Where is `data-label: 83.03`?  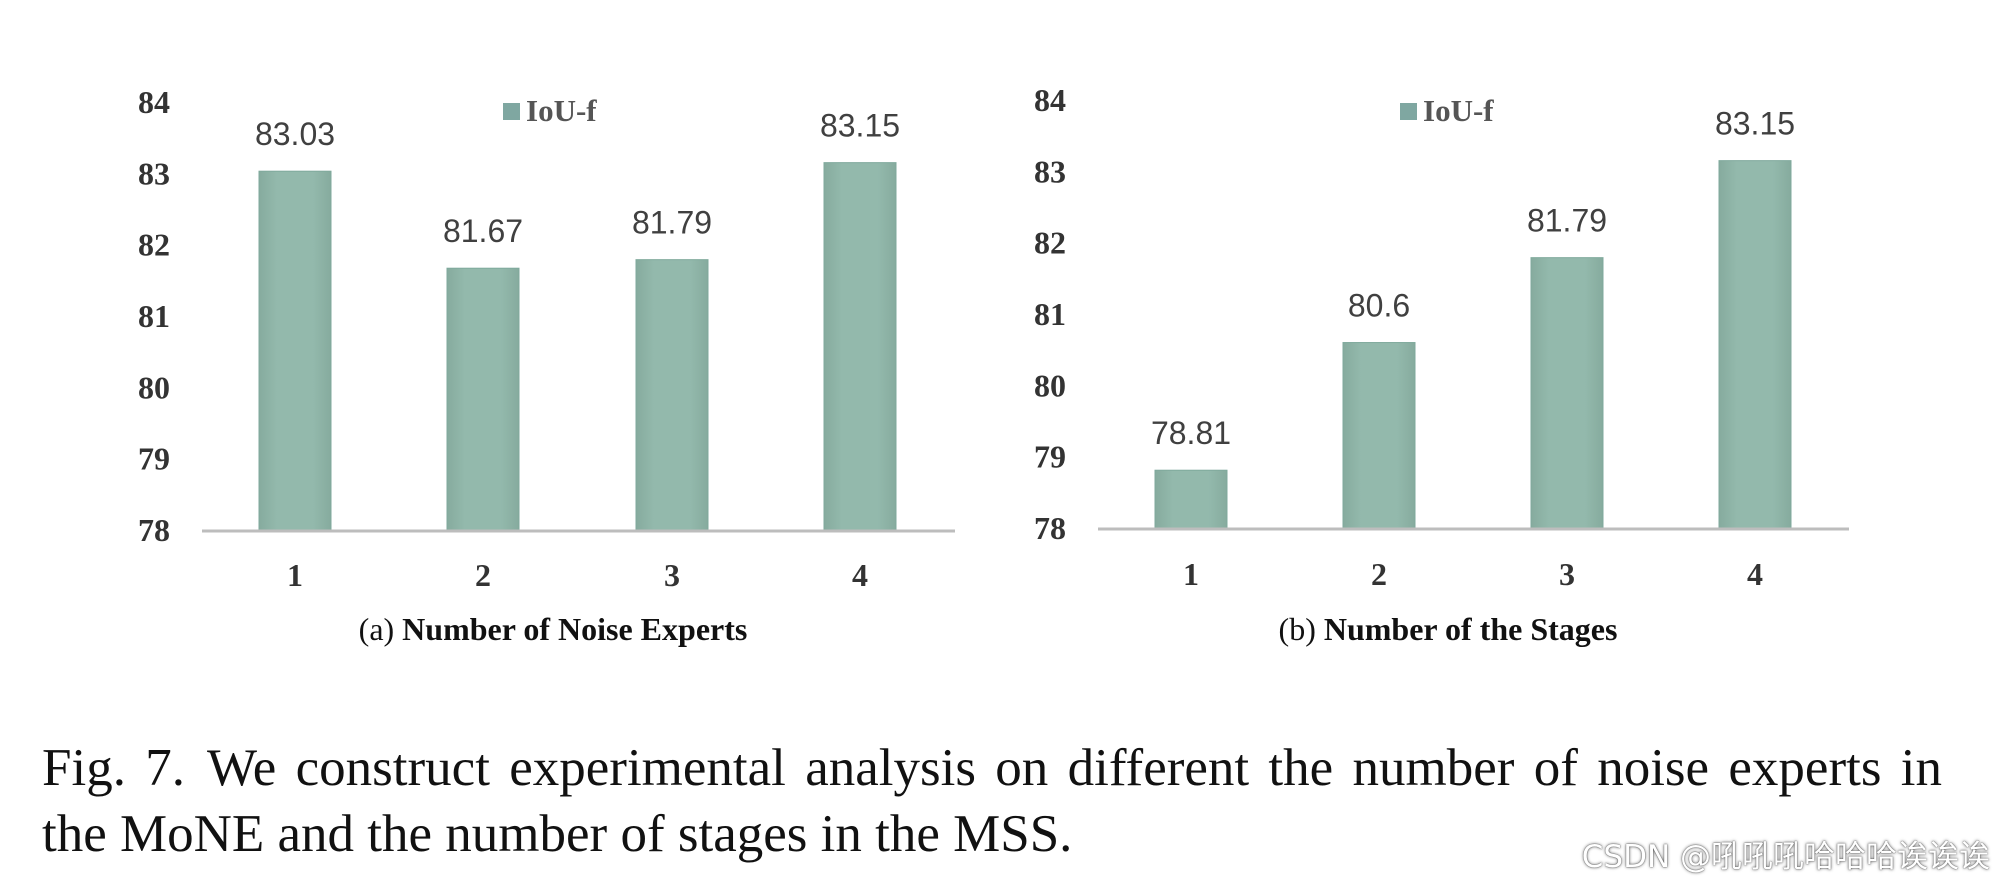 data-label: 83.03 is located at coordinates (295, 134).